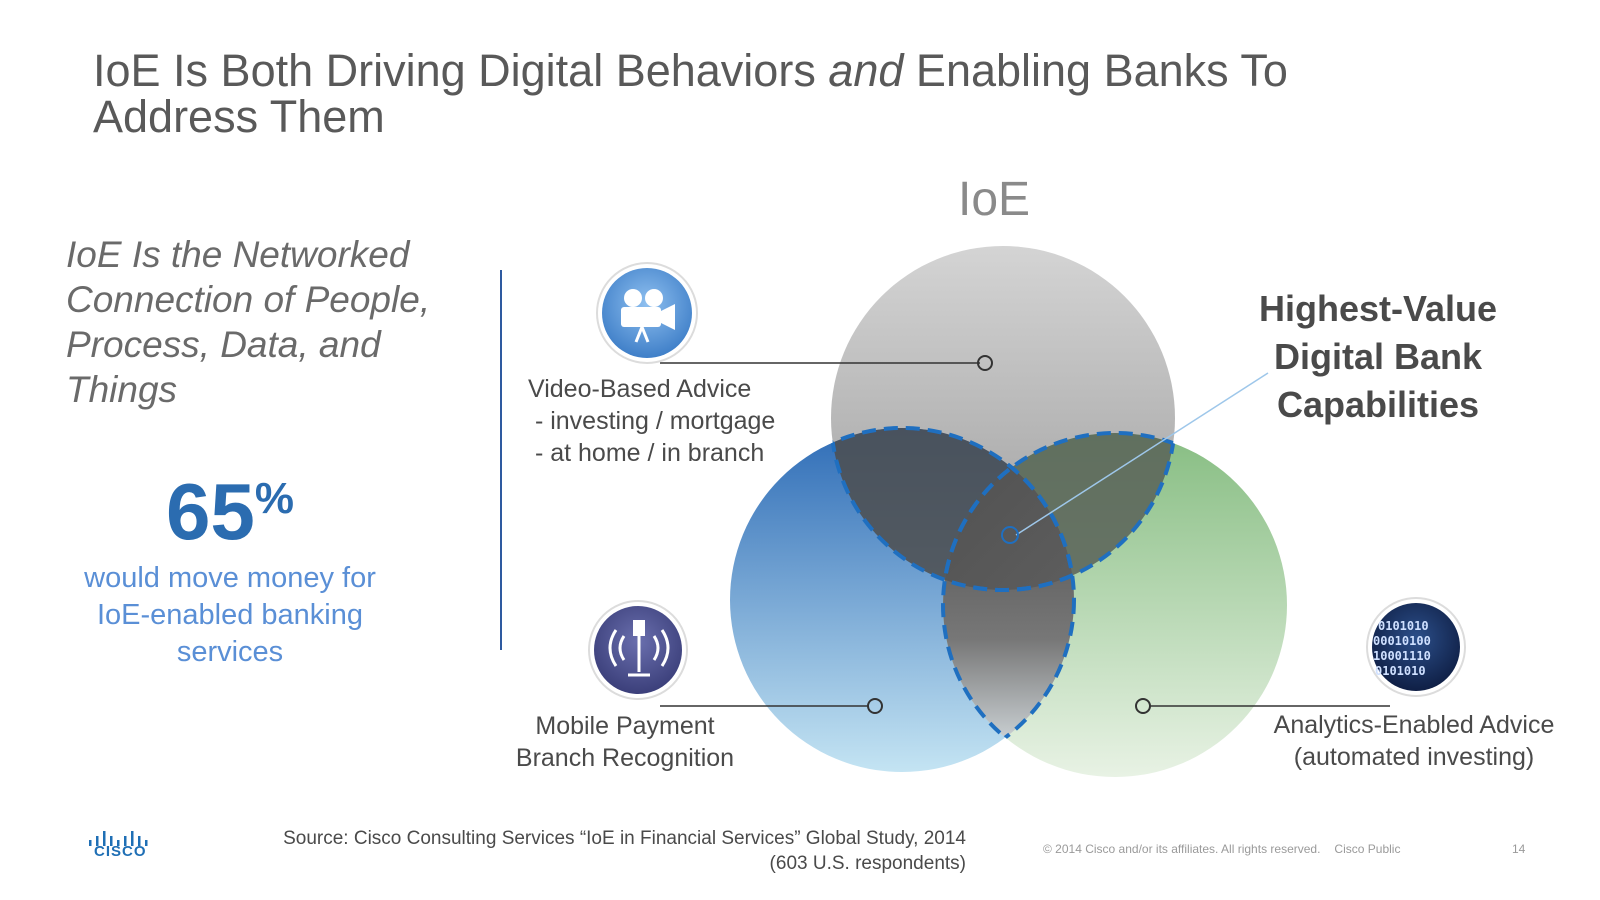 This screenshot has height=900, width=1600. Describe the element at coordinates (1378, 356) in the screenshot. I see `highest-value-label: Highest-Value Digital Bank Capabilities` at that location.